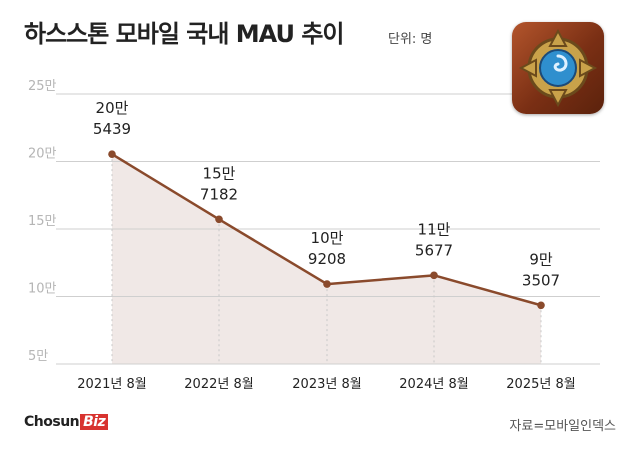 This screenshot has width=640, height=452. Describe the element at coordinates (42, 154) in the screenshot. I see `y-tick-label: 20만` at that location.